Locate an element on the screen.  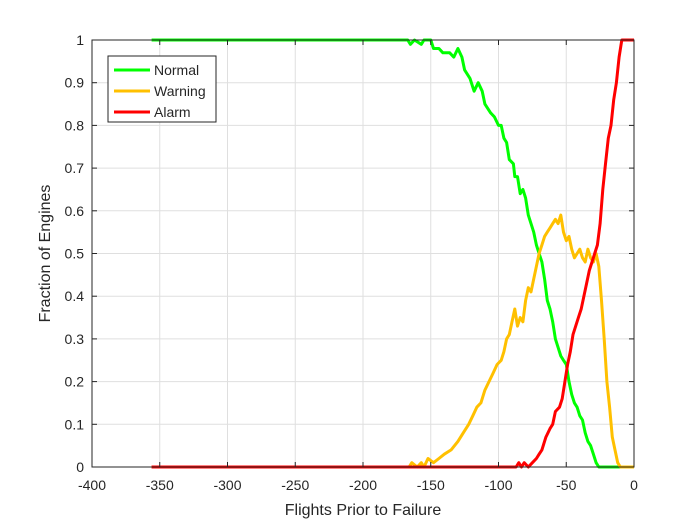
y-tick-label: 0.2 is located at coordinates (75, 382).